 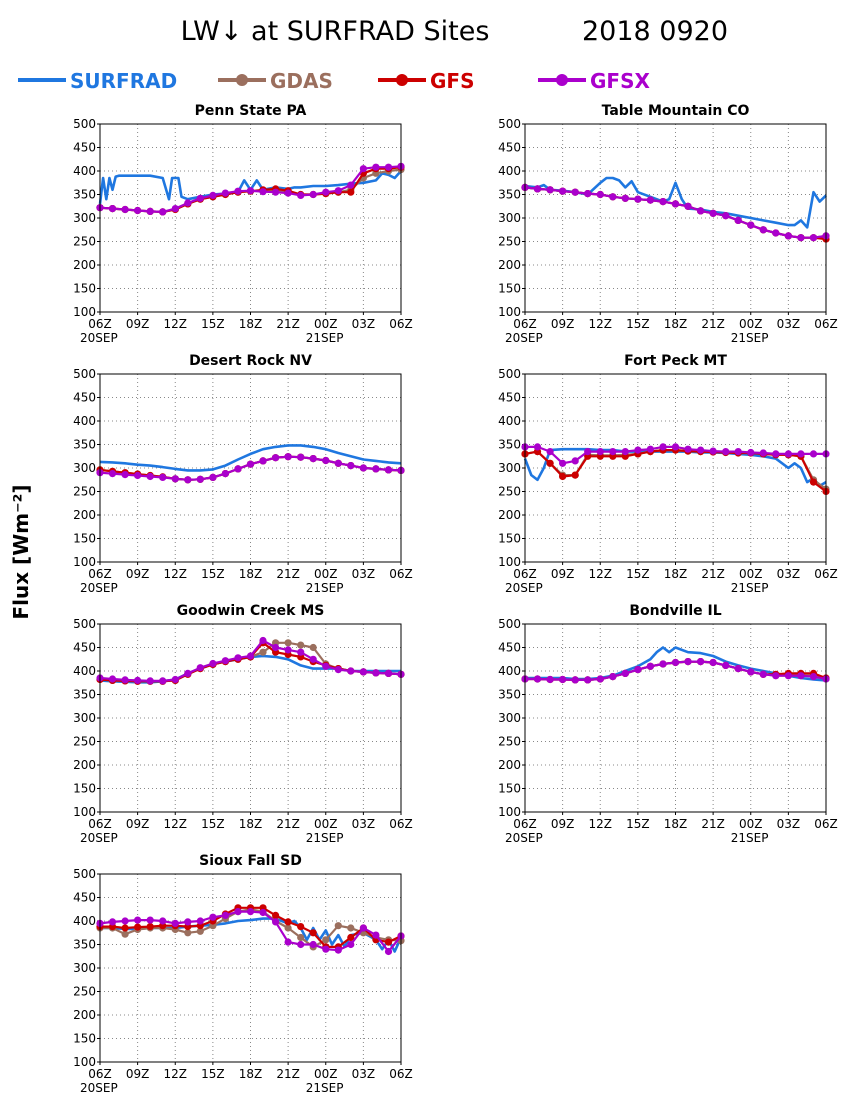 What do you see at coordinates (250, 458) in the screenshot?
I see `series-line` at bounding box center [250, 458].